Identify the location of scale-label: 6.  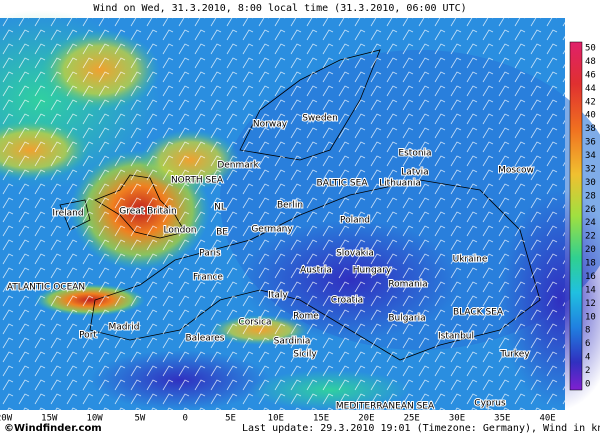
(587, 344).